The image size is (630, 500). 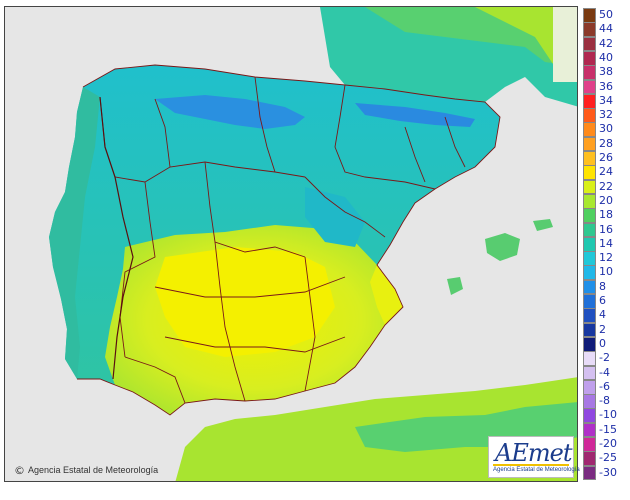 I want to click on legend-entry: 14, so click(x=606, y=244).